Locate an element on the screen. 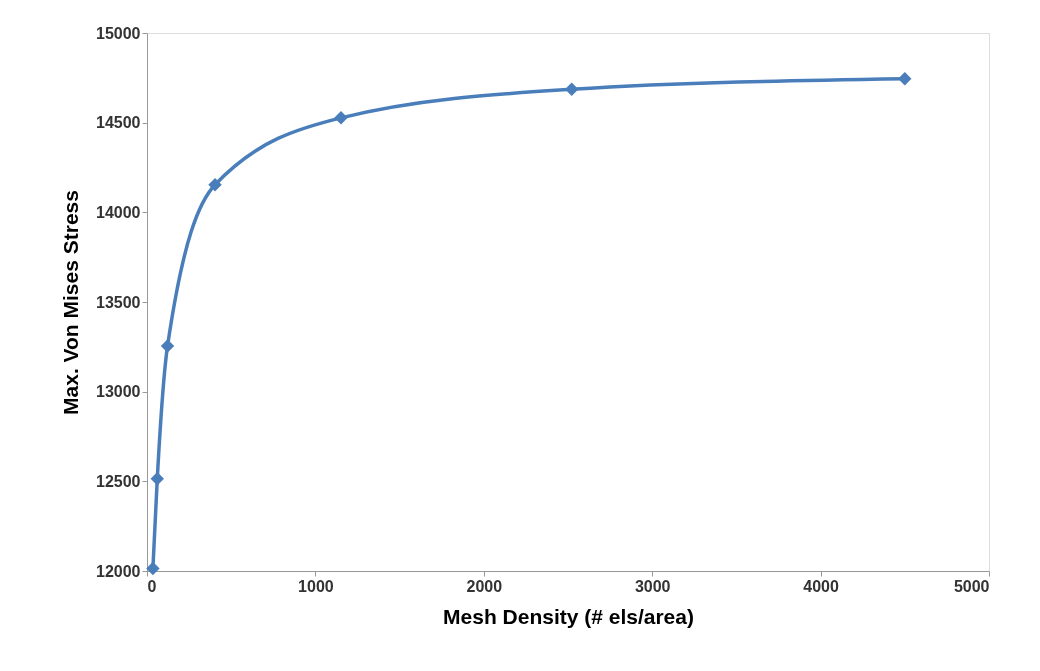  x-tick-label: 4000 is located at coordinates (821, 586).